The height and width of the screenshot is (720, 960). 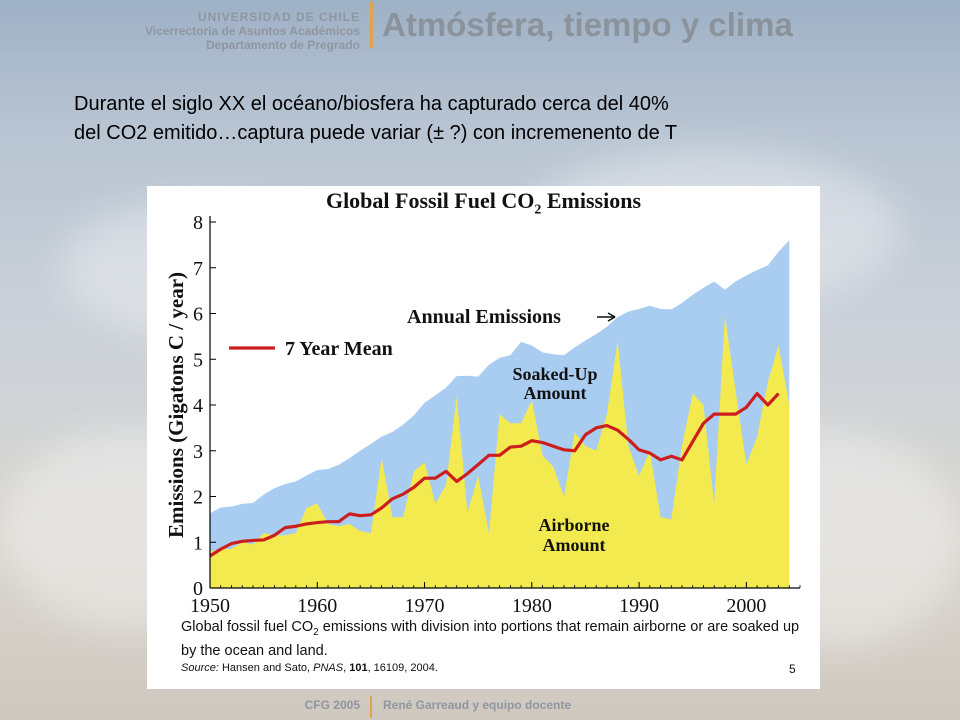 I want to click on y-tick-label: 3, so click(x=198, y=452).